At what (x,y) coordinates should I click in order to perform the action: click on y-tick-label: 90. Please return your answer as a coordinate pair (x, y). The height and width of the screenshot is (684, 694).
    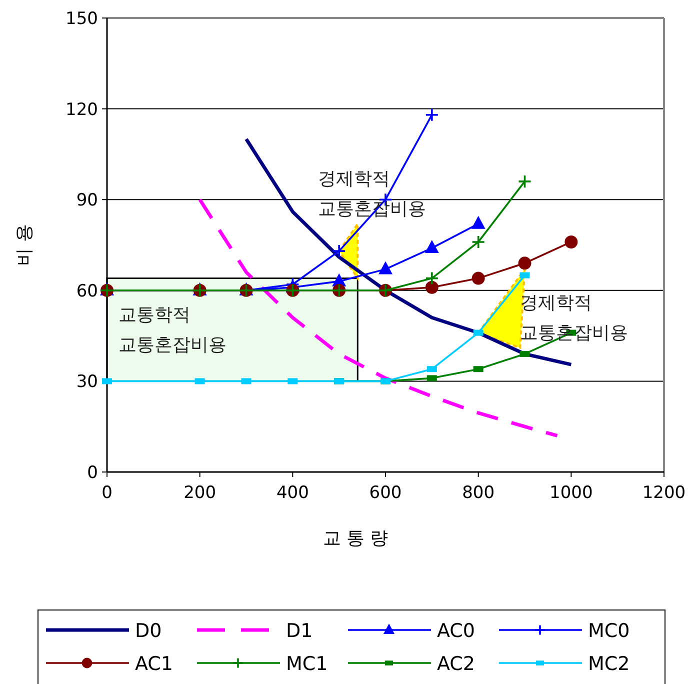
    Looking at the image, I should click on (87, 200).